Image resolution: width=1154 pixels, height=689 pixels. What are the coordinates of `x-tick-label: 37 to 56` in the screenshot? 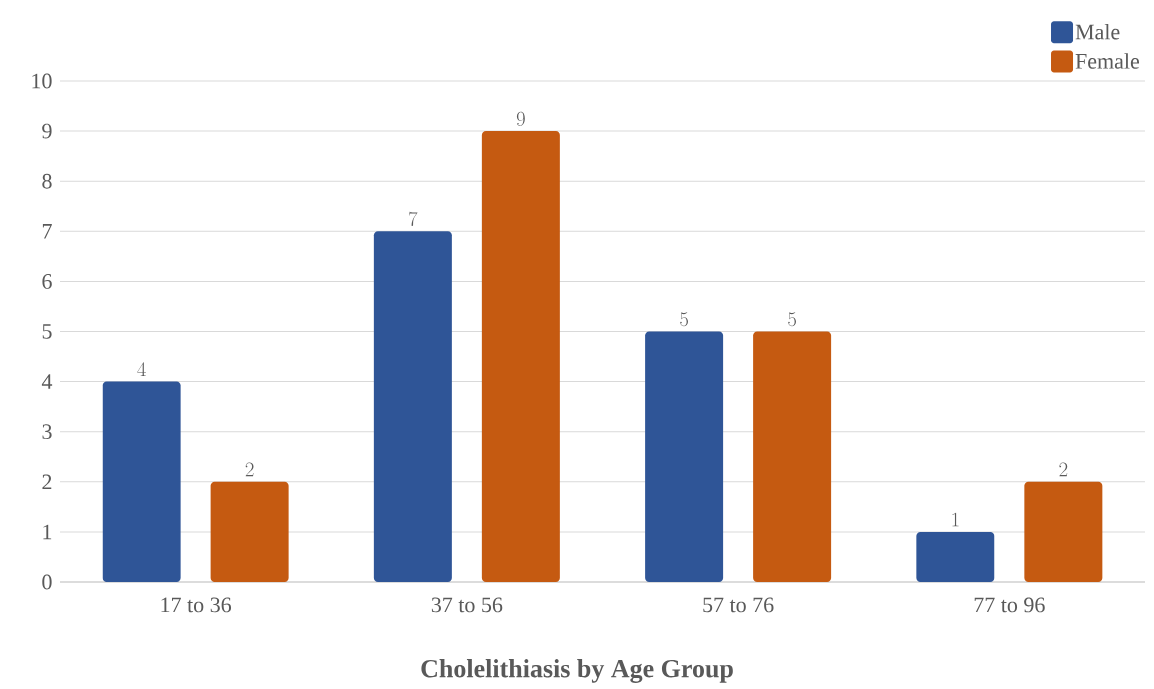 It's located at (467, 605).